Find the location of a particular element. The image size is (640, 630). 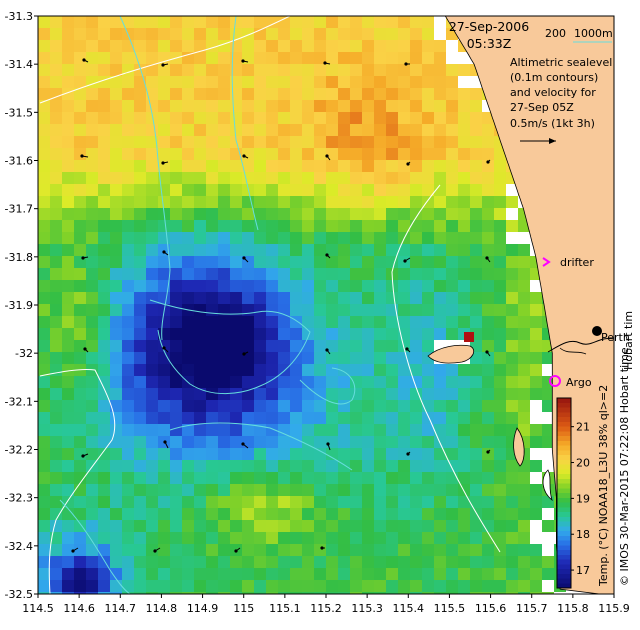

x-tick-label: 114.9 is located at coordinates (203, 608).